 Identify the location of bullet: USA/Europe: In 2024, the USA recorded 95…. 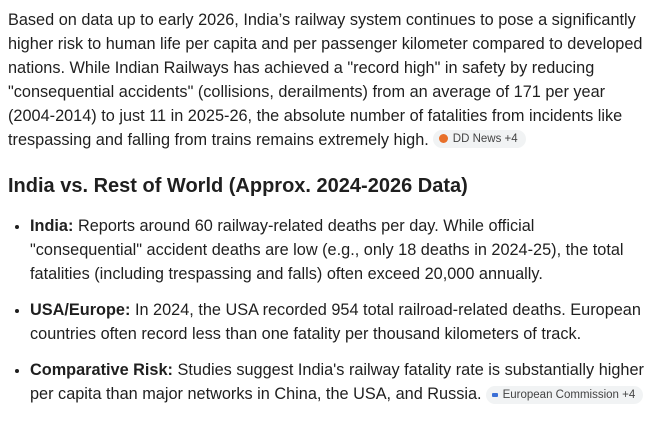
(337, 322).